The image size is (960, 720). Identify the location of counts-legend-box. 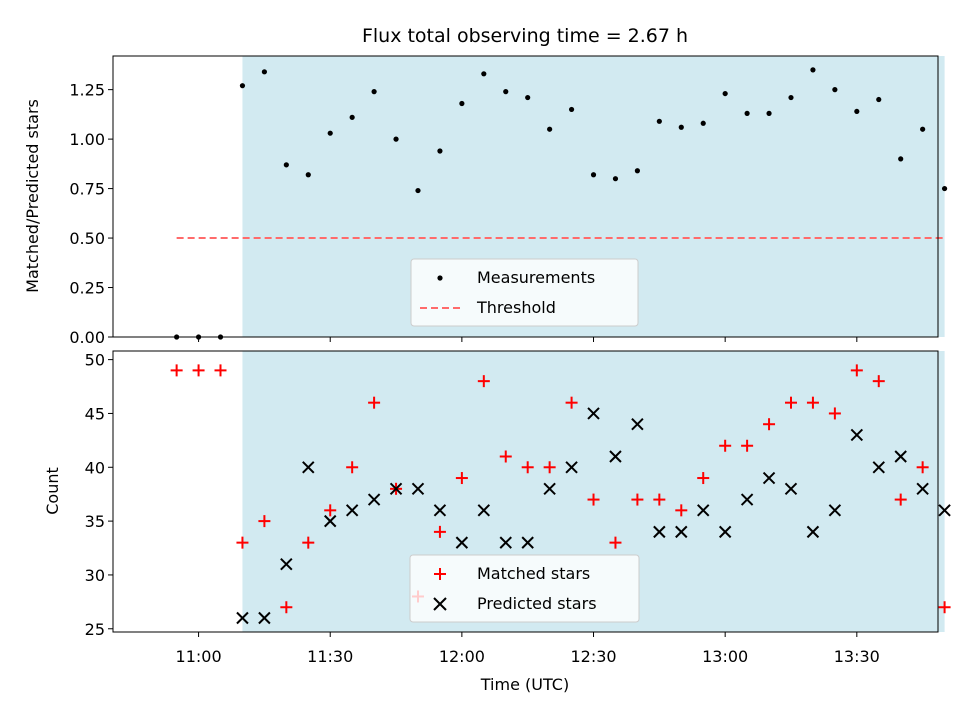
(524, 588).